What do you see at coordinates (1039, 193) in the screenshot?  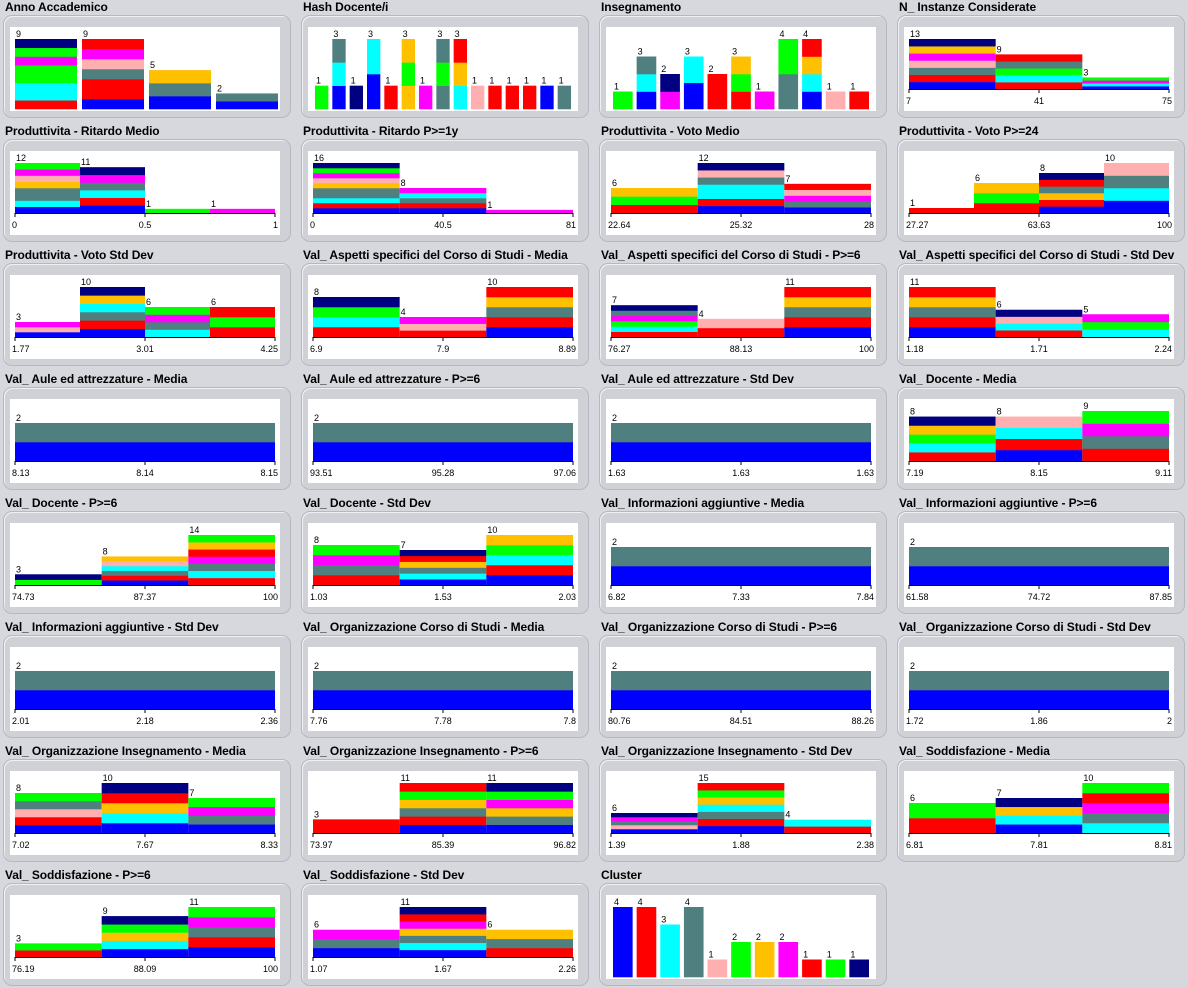 I see `chart-canvas: 1 6 8 10 27.27 63.63 100` at bounding box center [1039, 193].